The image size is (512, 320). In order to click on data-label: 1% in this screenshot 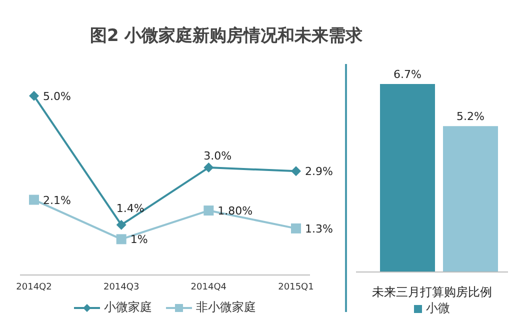, I will do `click(139, 239)`.